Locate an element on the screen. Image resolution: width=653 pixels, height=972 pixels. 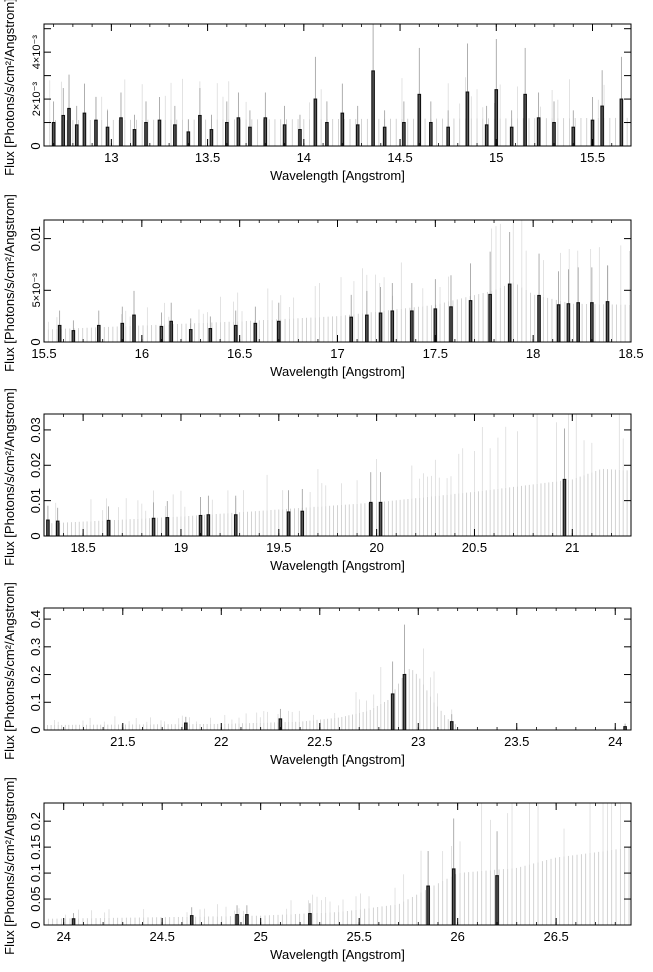
x-axis: 21.5 22 22.5 23 23.5 24 is located at coordinates (332, 678).